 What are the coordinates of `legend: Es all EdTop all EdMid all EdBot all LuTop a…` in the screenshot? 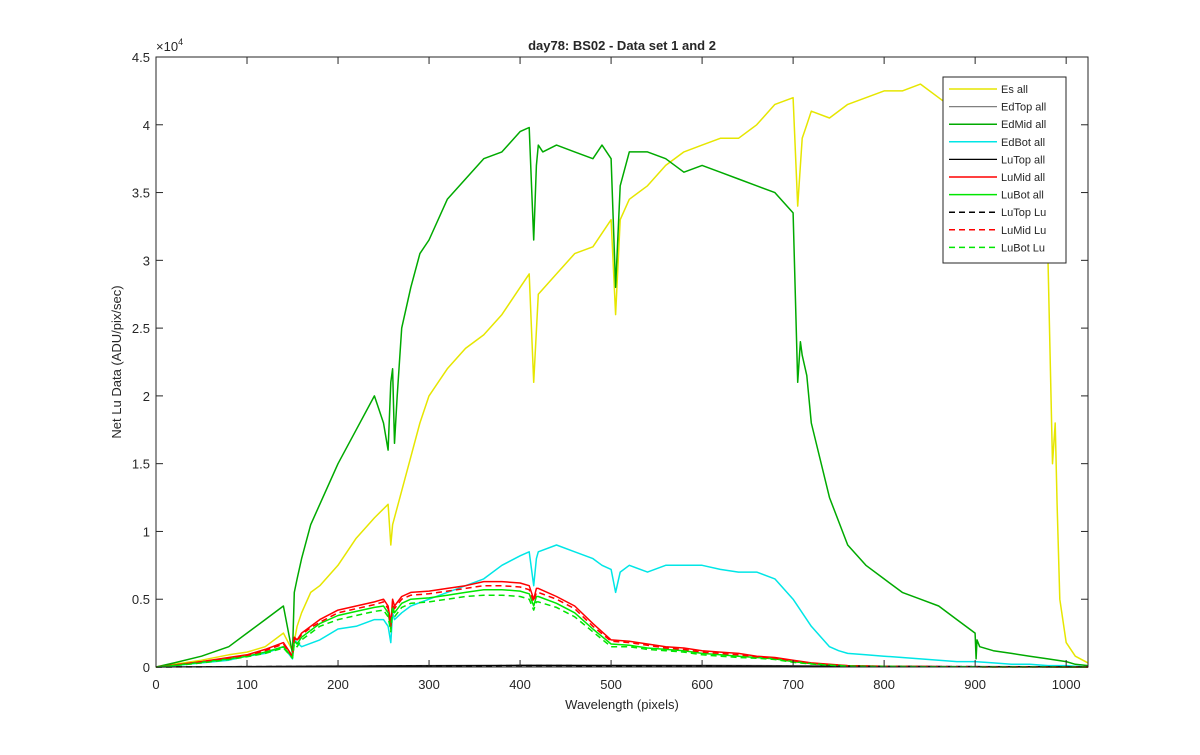 It's located at (1004, 170).